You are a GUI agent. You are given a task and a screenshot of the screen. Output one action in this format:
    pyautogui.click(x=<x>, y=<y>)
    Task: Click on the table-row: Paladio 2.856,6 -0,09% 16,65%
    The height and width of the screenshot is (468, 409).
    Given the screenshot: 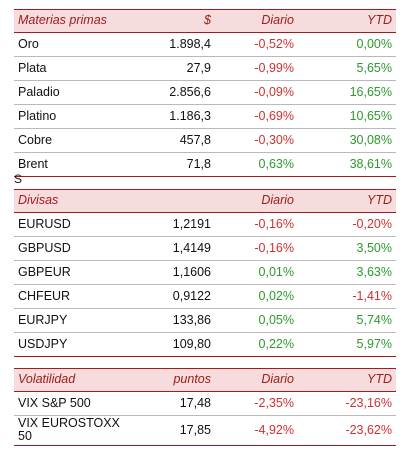 What is the action you would take?
    pyautogui.click(x=205, y=93)
    